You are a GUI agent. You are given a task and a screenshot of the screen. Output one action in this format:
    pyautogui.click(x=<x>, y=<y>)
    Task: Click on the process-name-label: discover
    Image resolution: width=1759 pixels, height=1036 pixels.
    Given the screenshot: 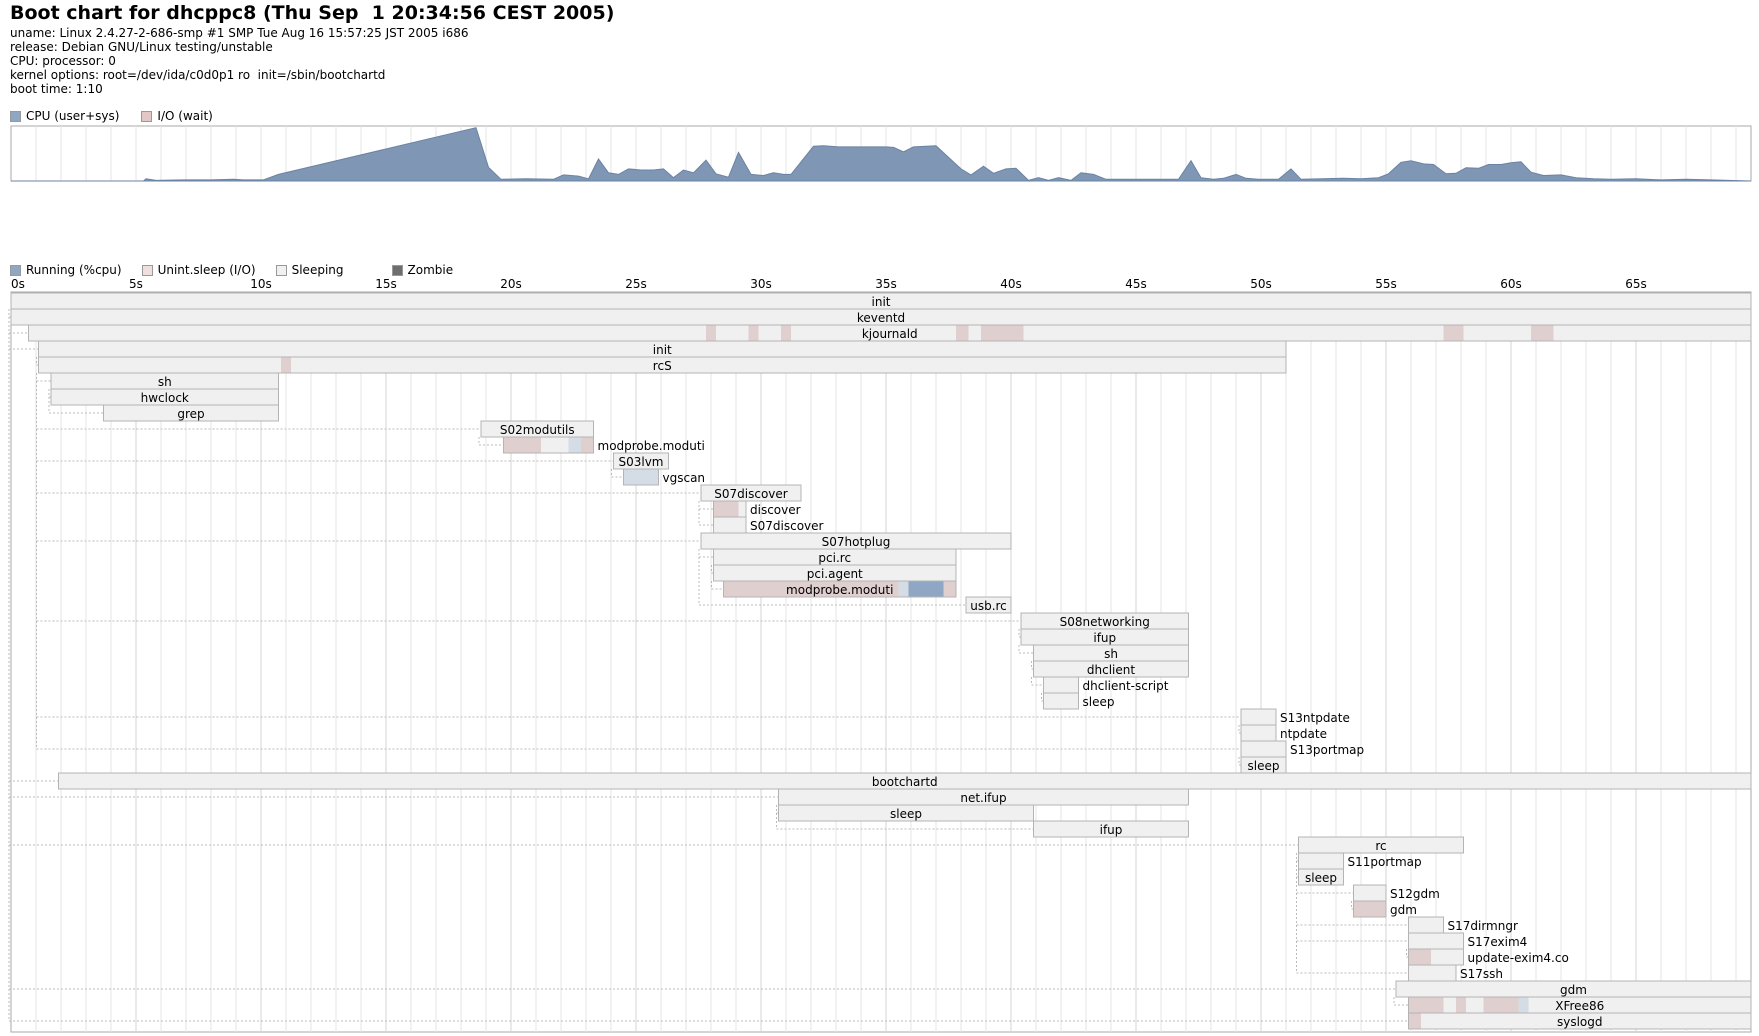 What is the action you would take?
    pyautogui.click(x=775, y=510)
    